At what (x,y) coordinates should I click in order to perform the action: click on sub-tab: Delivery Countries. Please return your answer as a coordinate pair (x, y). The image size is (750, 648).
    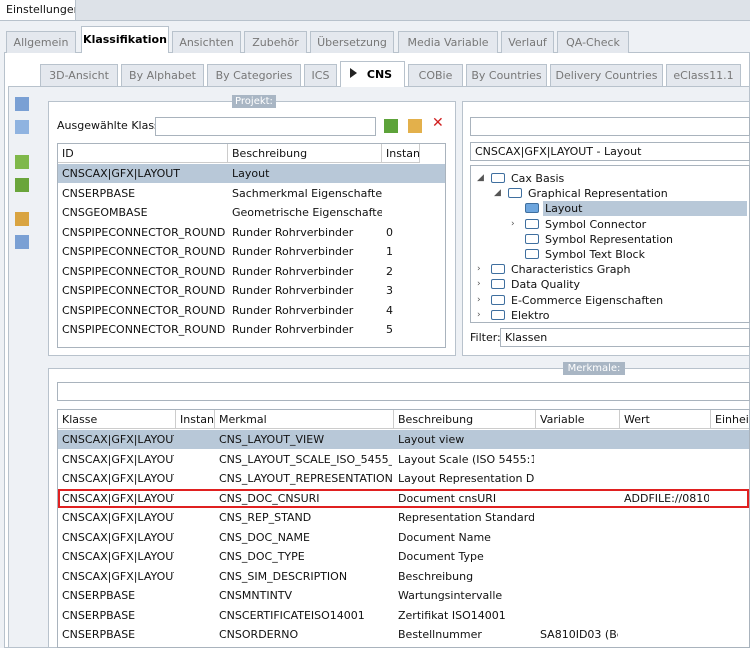
    Looking at the image, I should click on (606, 75).